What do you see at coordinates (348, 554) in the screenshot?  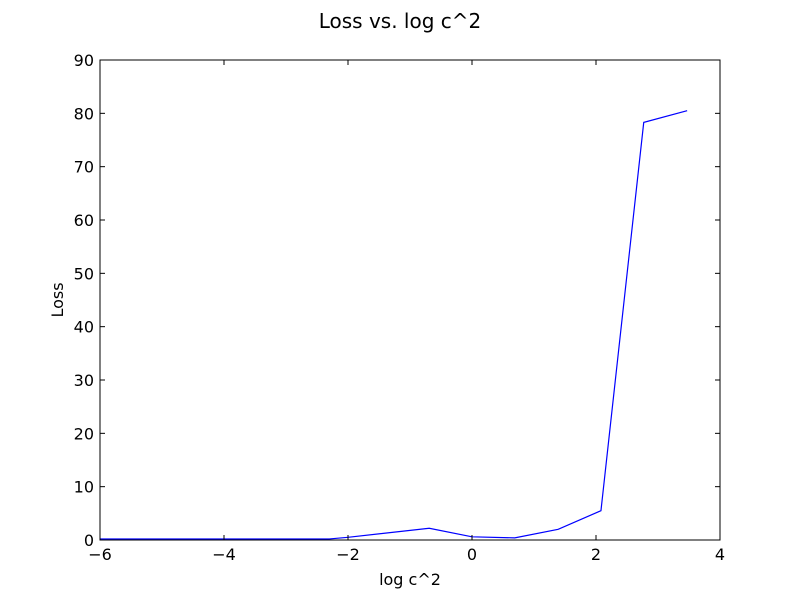 I see `x-tick-label: −2` at bounding box center [348, 554].